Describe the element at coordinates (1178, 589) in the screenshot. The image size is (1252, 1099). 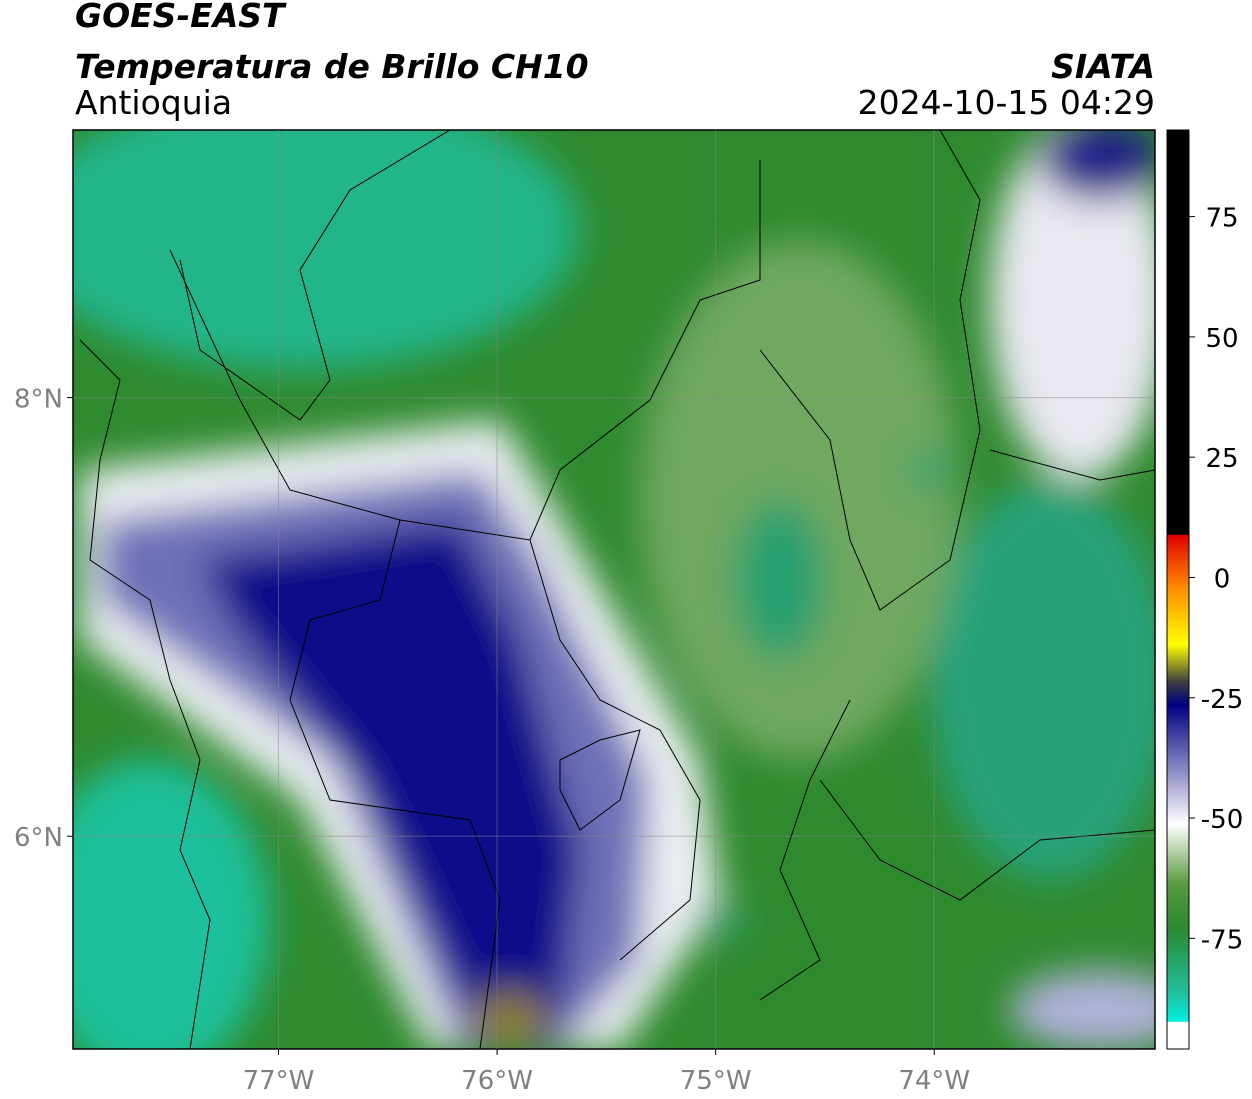
I see `colorbar` at that location.